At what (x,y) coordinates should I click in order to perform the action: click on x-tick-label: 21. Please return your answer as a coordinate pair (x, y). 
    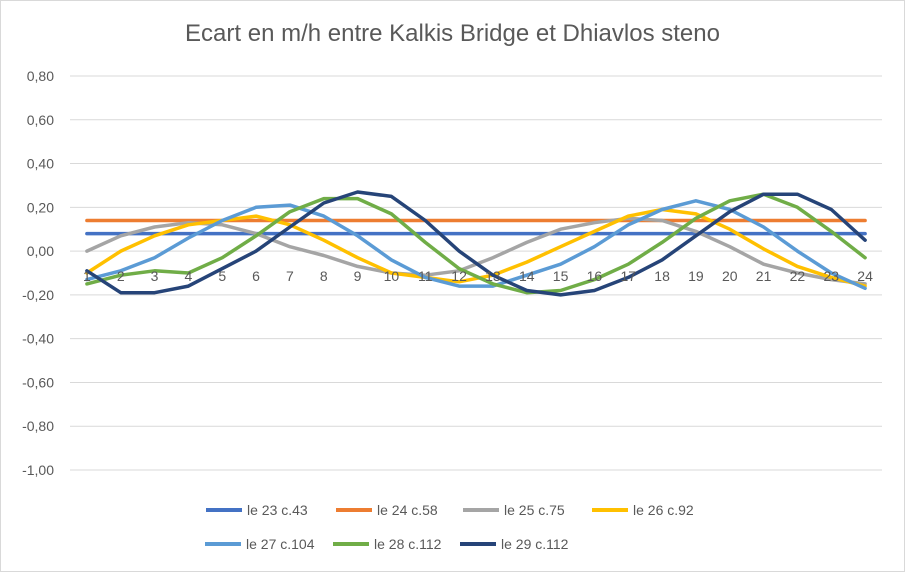
    Looking at the image, I should click on (764, 276).